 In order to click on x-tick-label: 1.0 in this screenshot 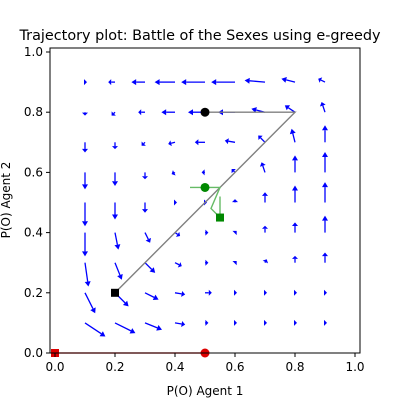, I will do `click(354, 367)`.